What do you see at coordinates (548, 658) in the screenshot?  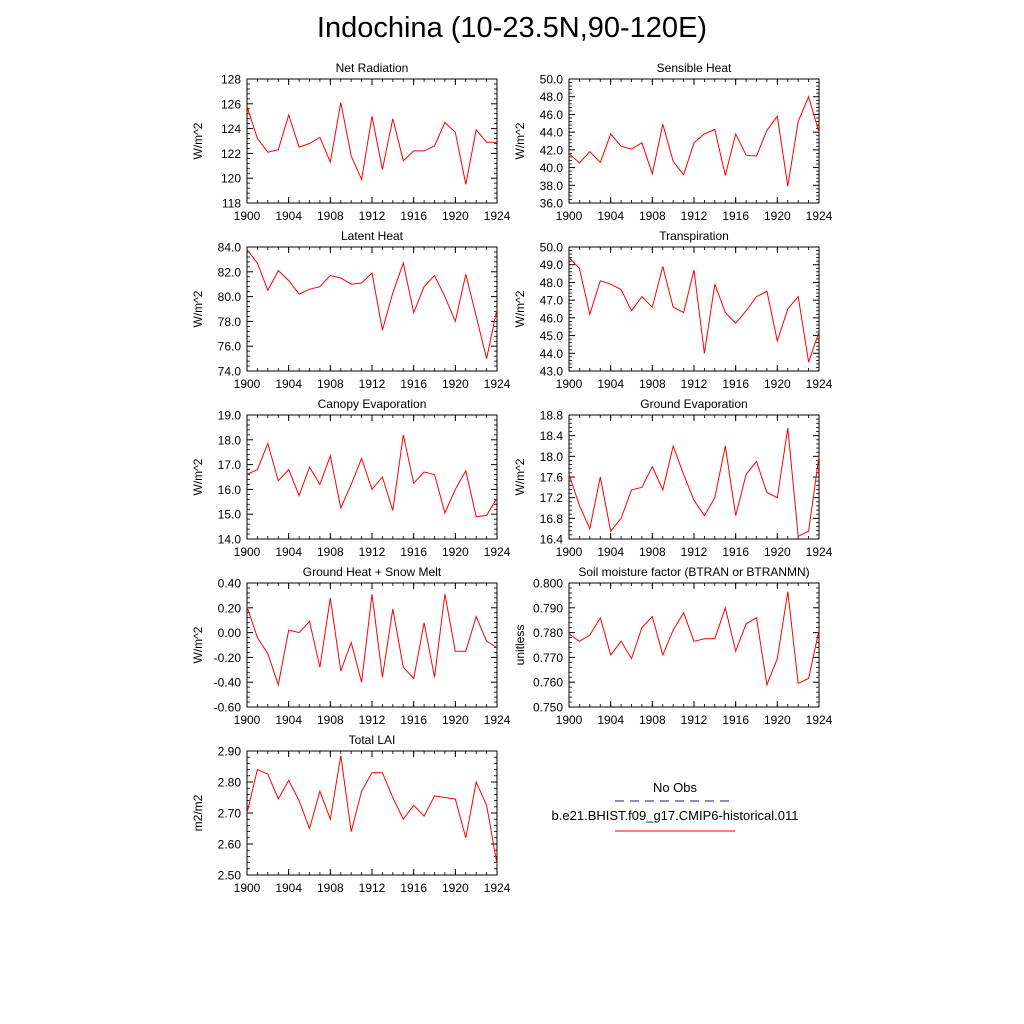 I see `y-tick-label: 0.770` at bounding box center [548, 658].